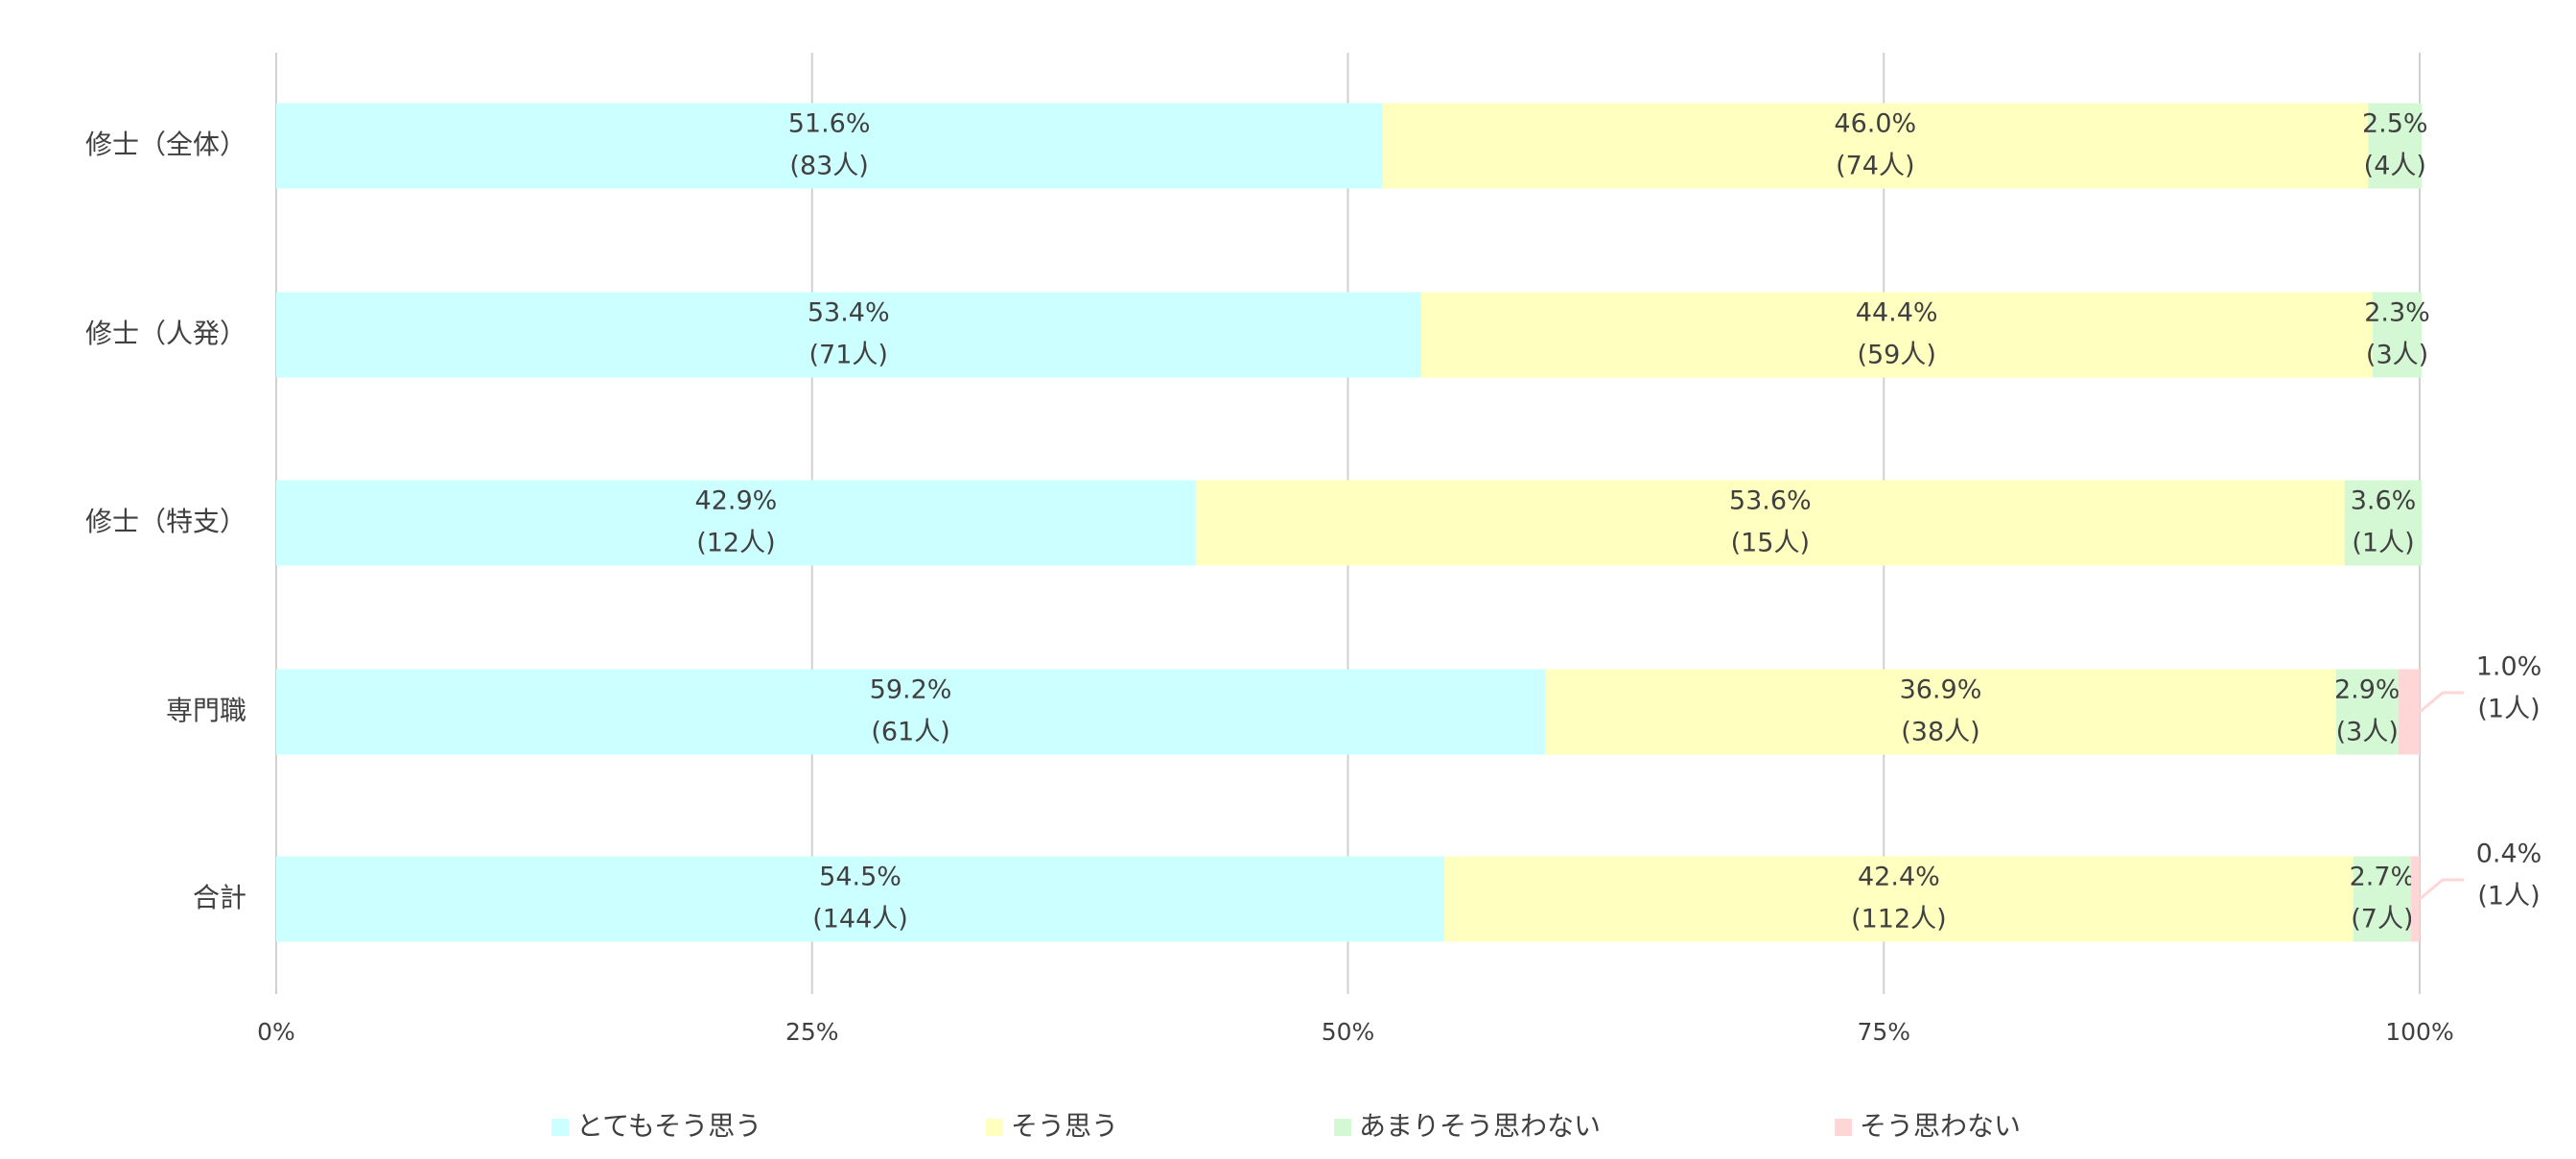 The height and width of the screenshot is (1159, 2576). What do you see at coordinates (1770, 544) in the screenshot?
I see `count-label: (15人)` at bounding box center [1770, 544].